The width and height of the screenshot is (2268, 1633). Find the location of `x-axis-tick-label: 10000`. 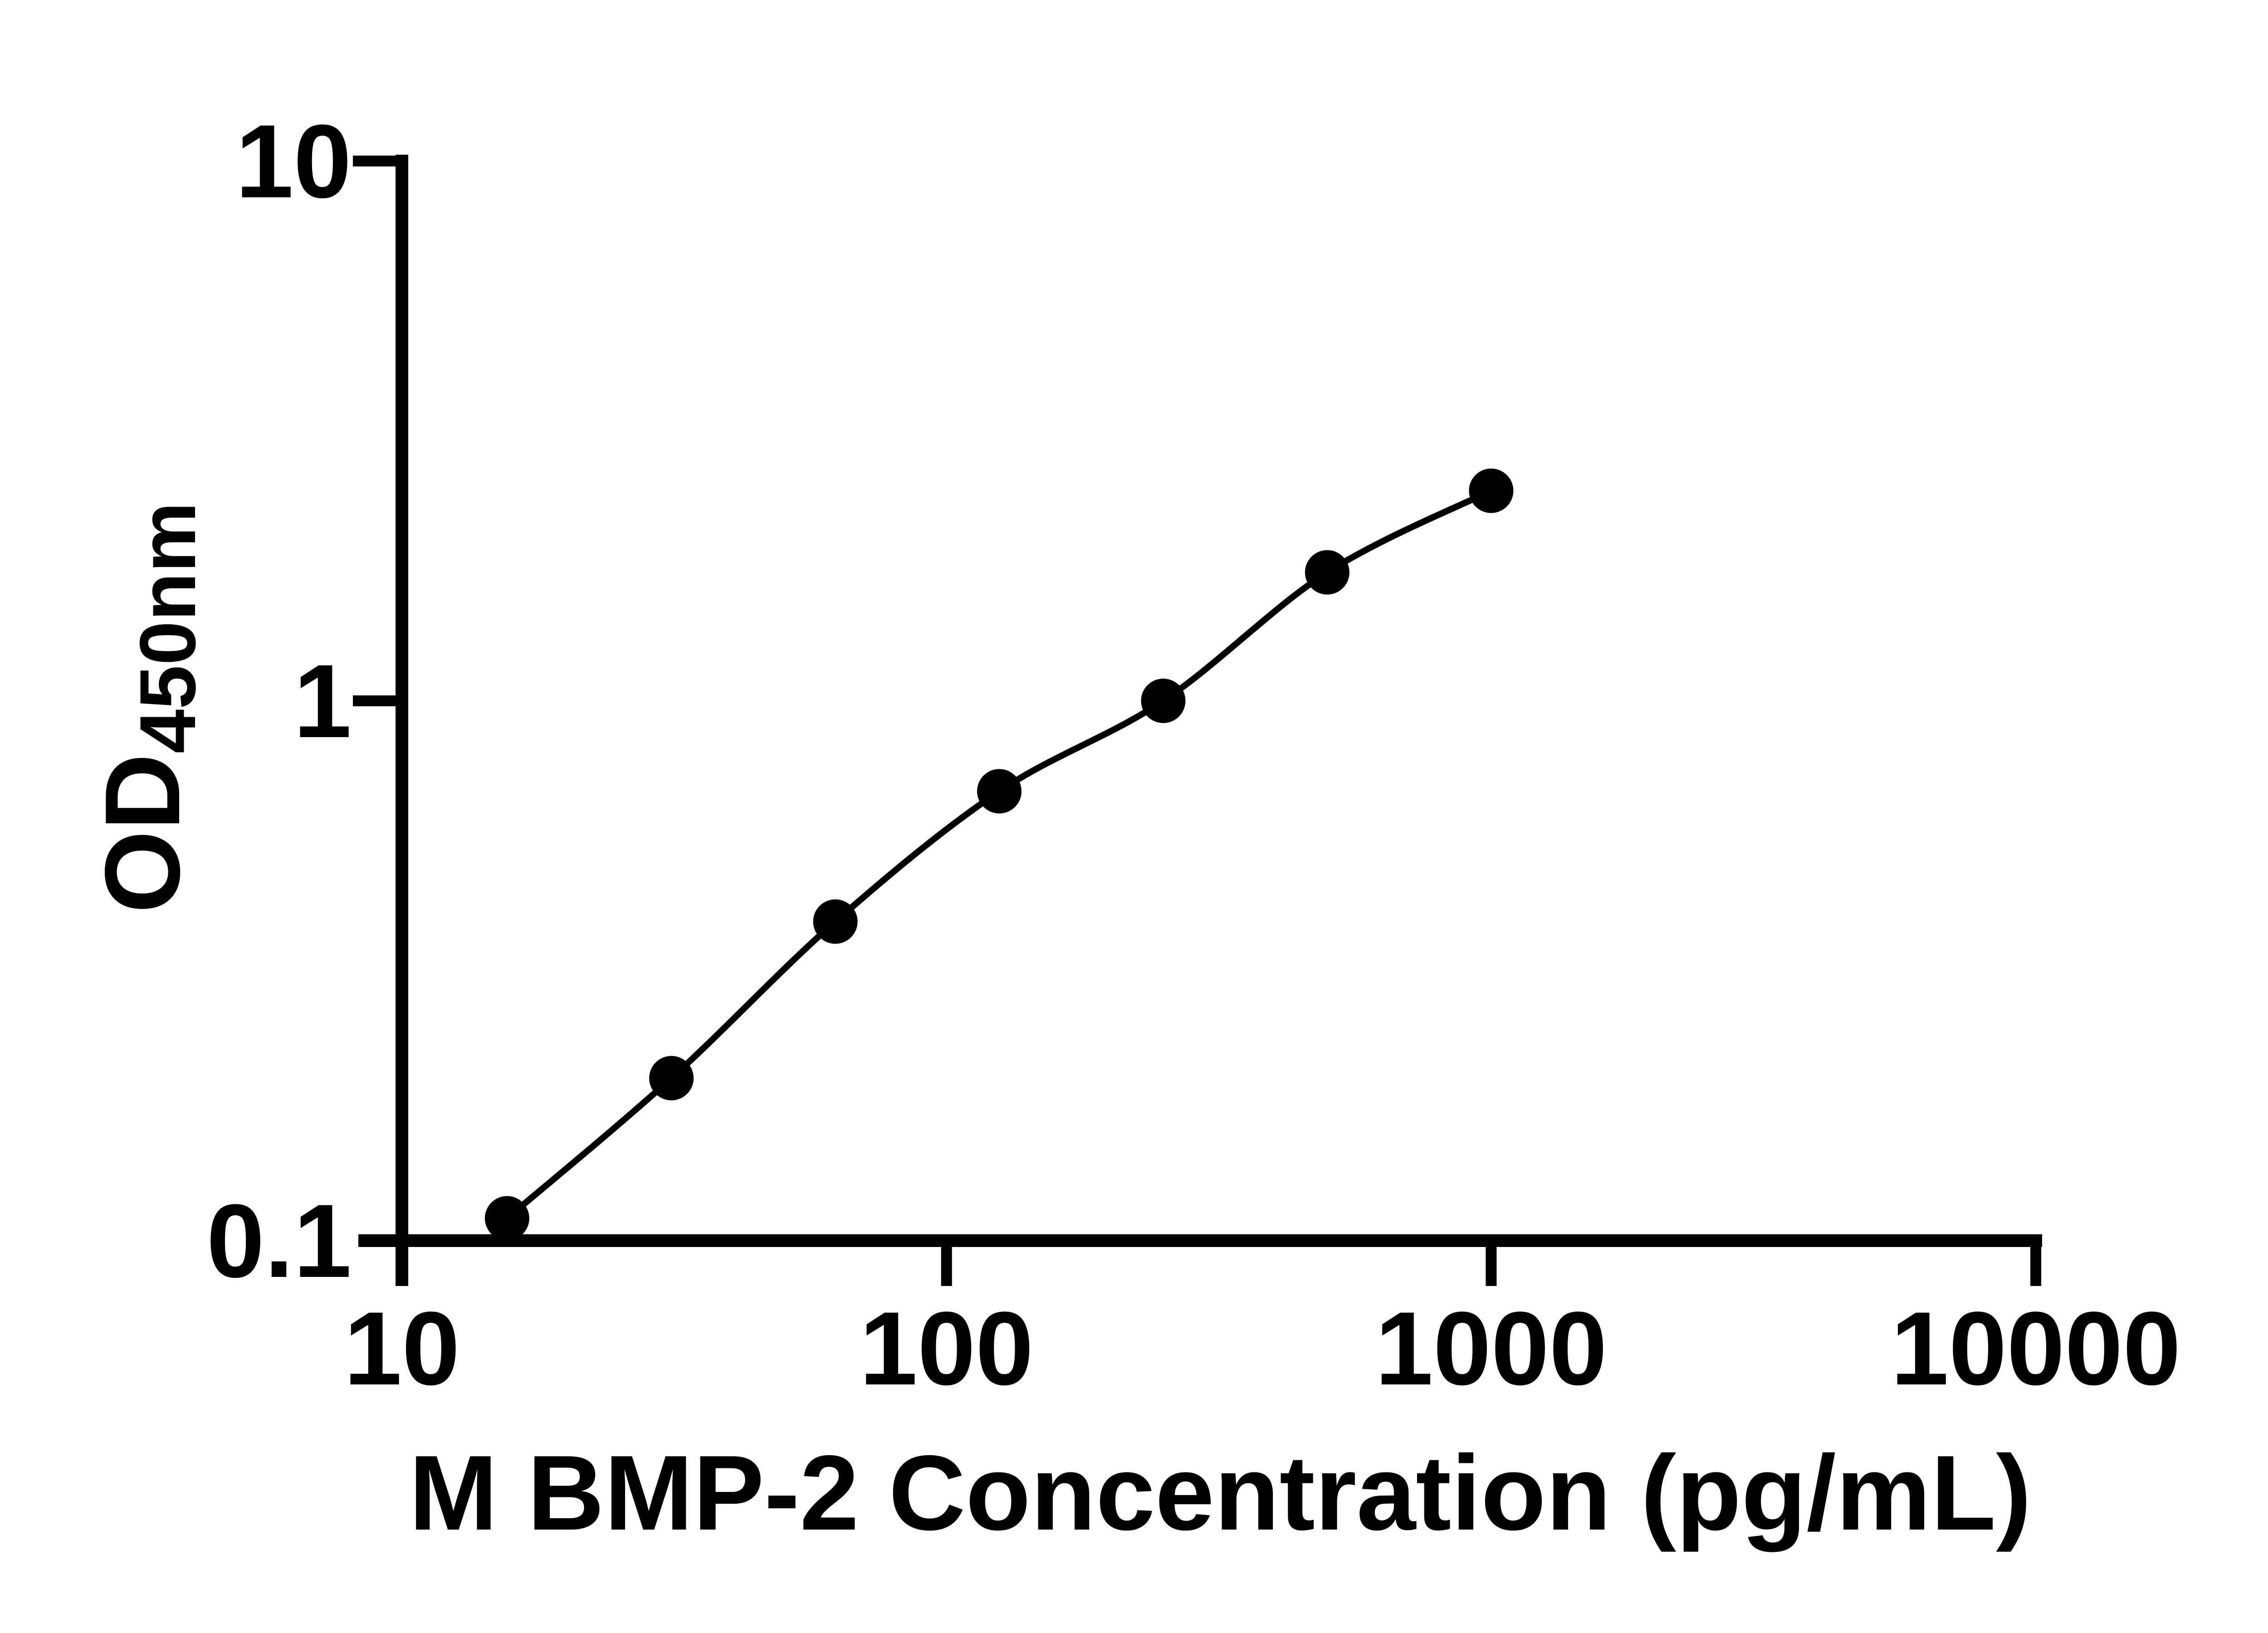

x-axis-tick-label: 10000 is located at coordinates (2036, 1348).